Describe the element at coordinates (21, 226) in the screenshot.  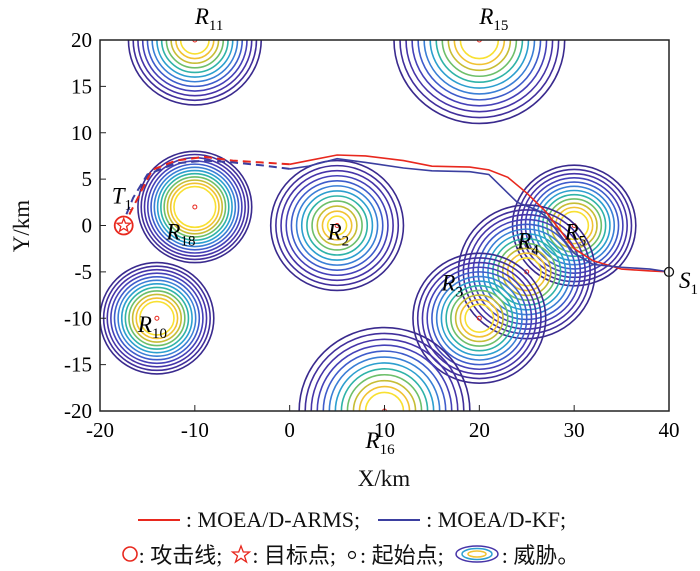
I see `y-axis-label: Y/km` at that location.